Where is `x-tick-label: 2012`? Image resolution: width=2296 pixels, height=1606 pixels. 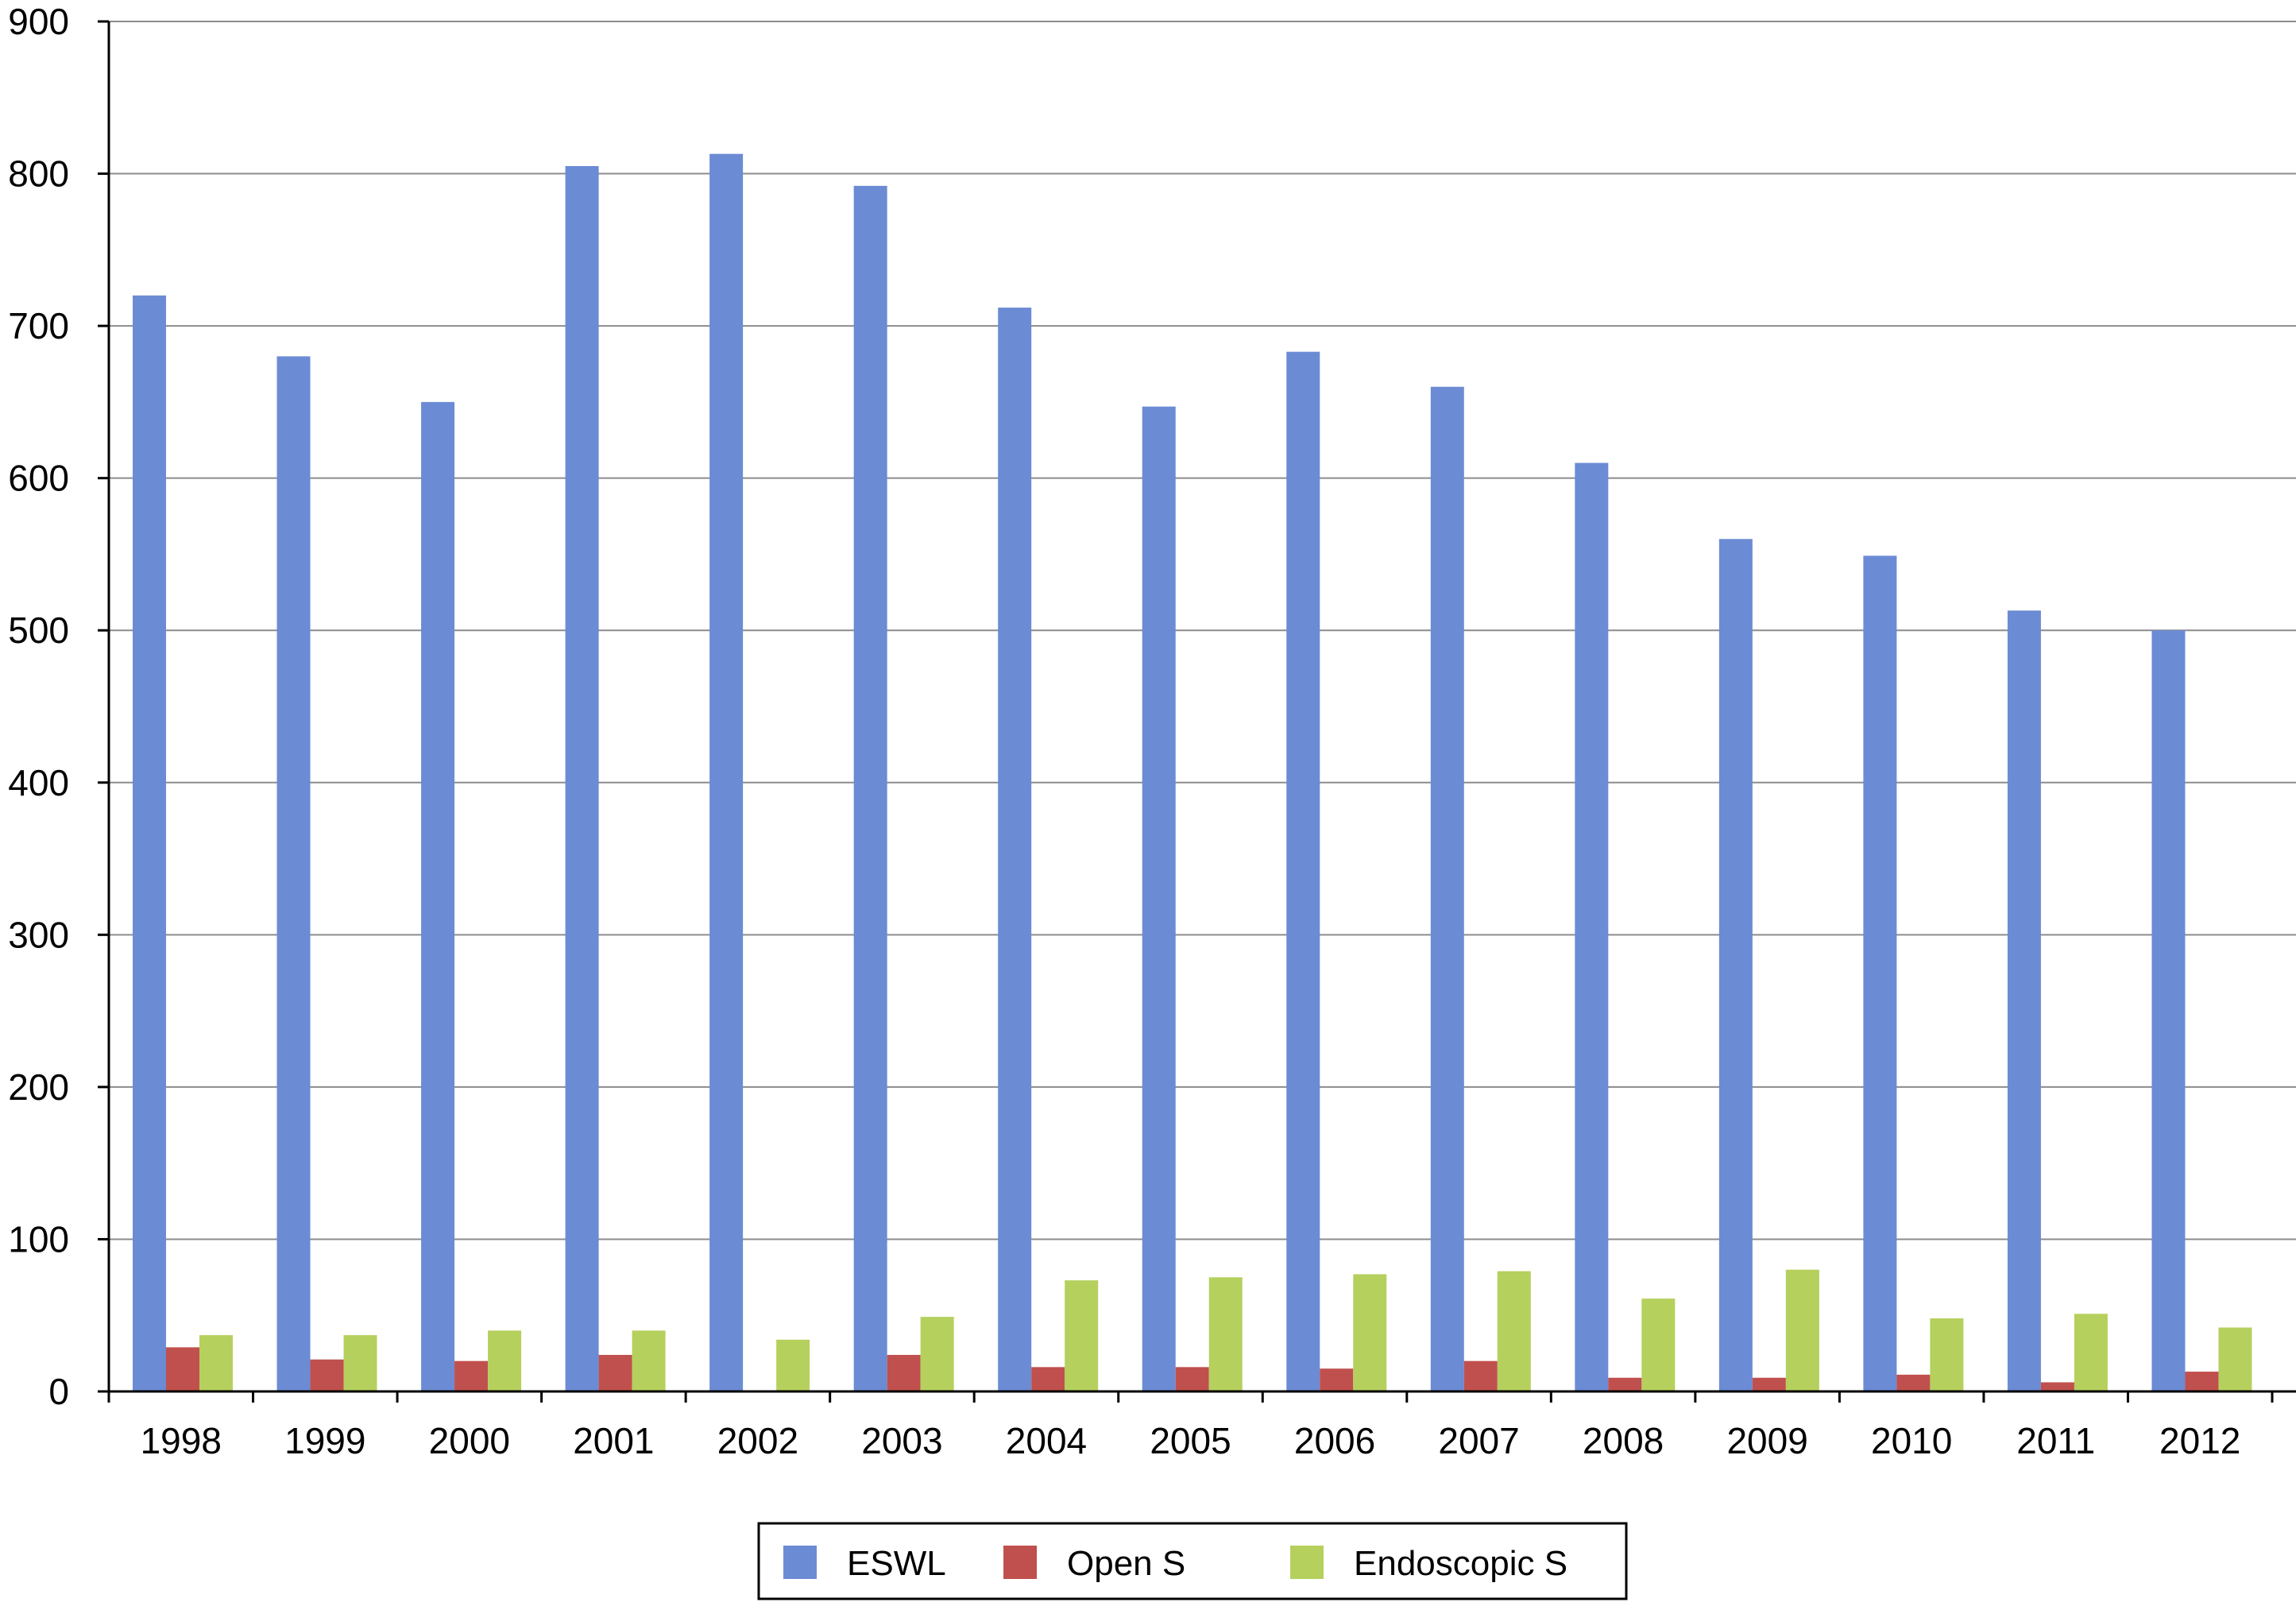
x-tick-label: 2012 is located at coordinates (2199, 1440).